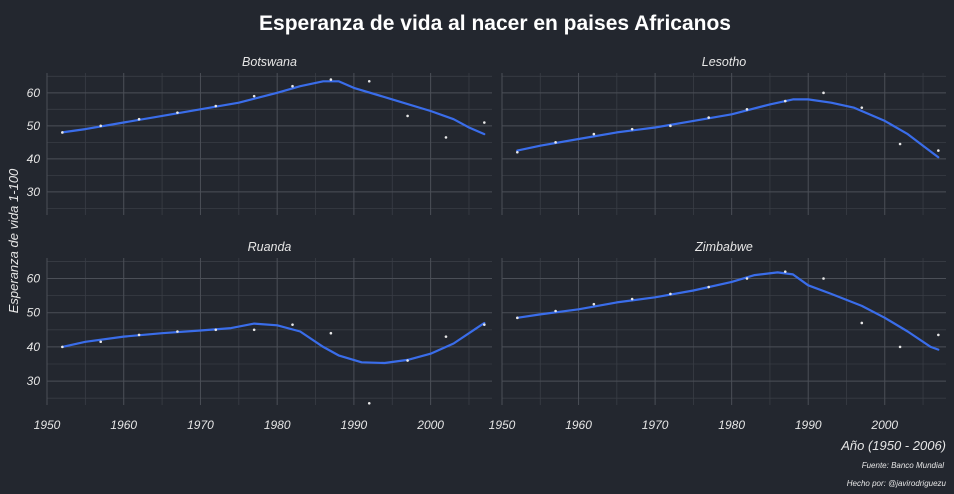  Describe the element at coordinates (724, 62) in the screenshot. I see `panel-label-lesotho: Lesotho` at that location.